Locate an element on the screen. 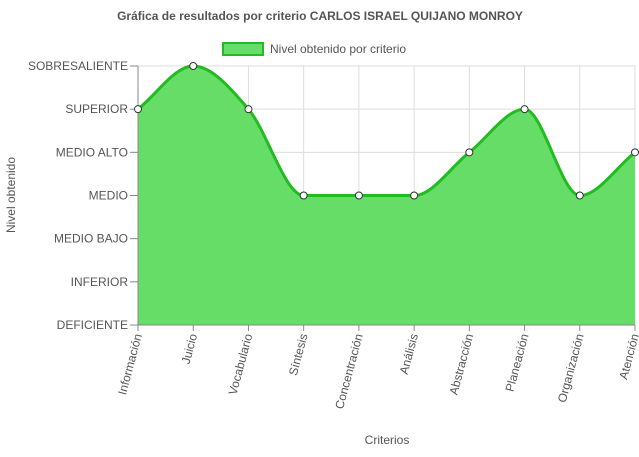  data-point-Análisis is located at coordinates (414, 195).